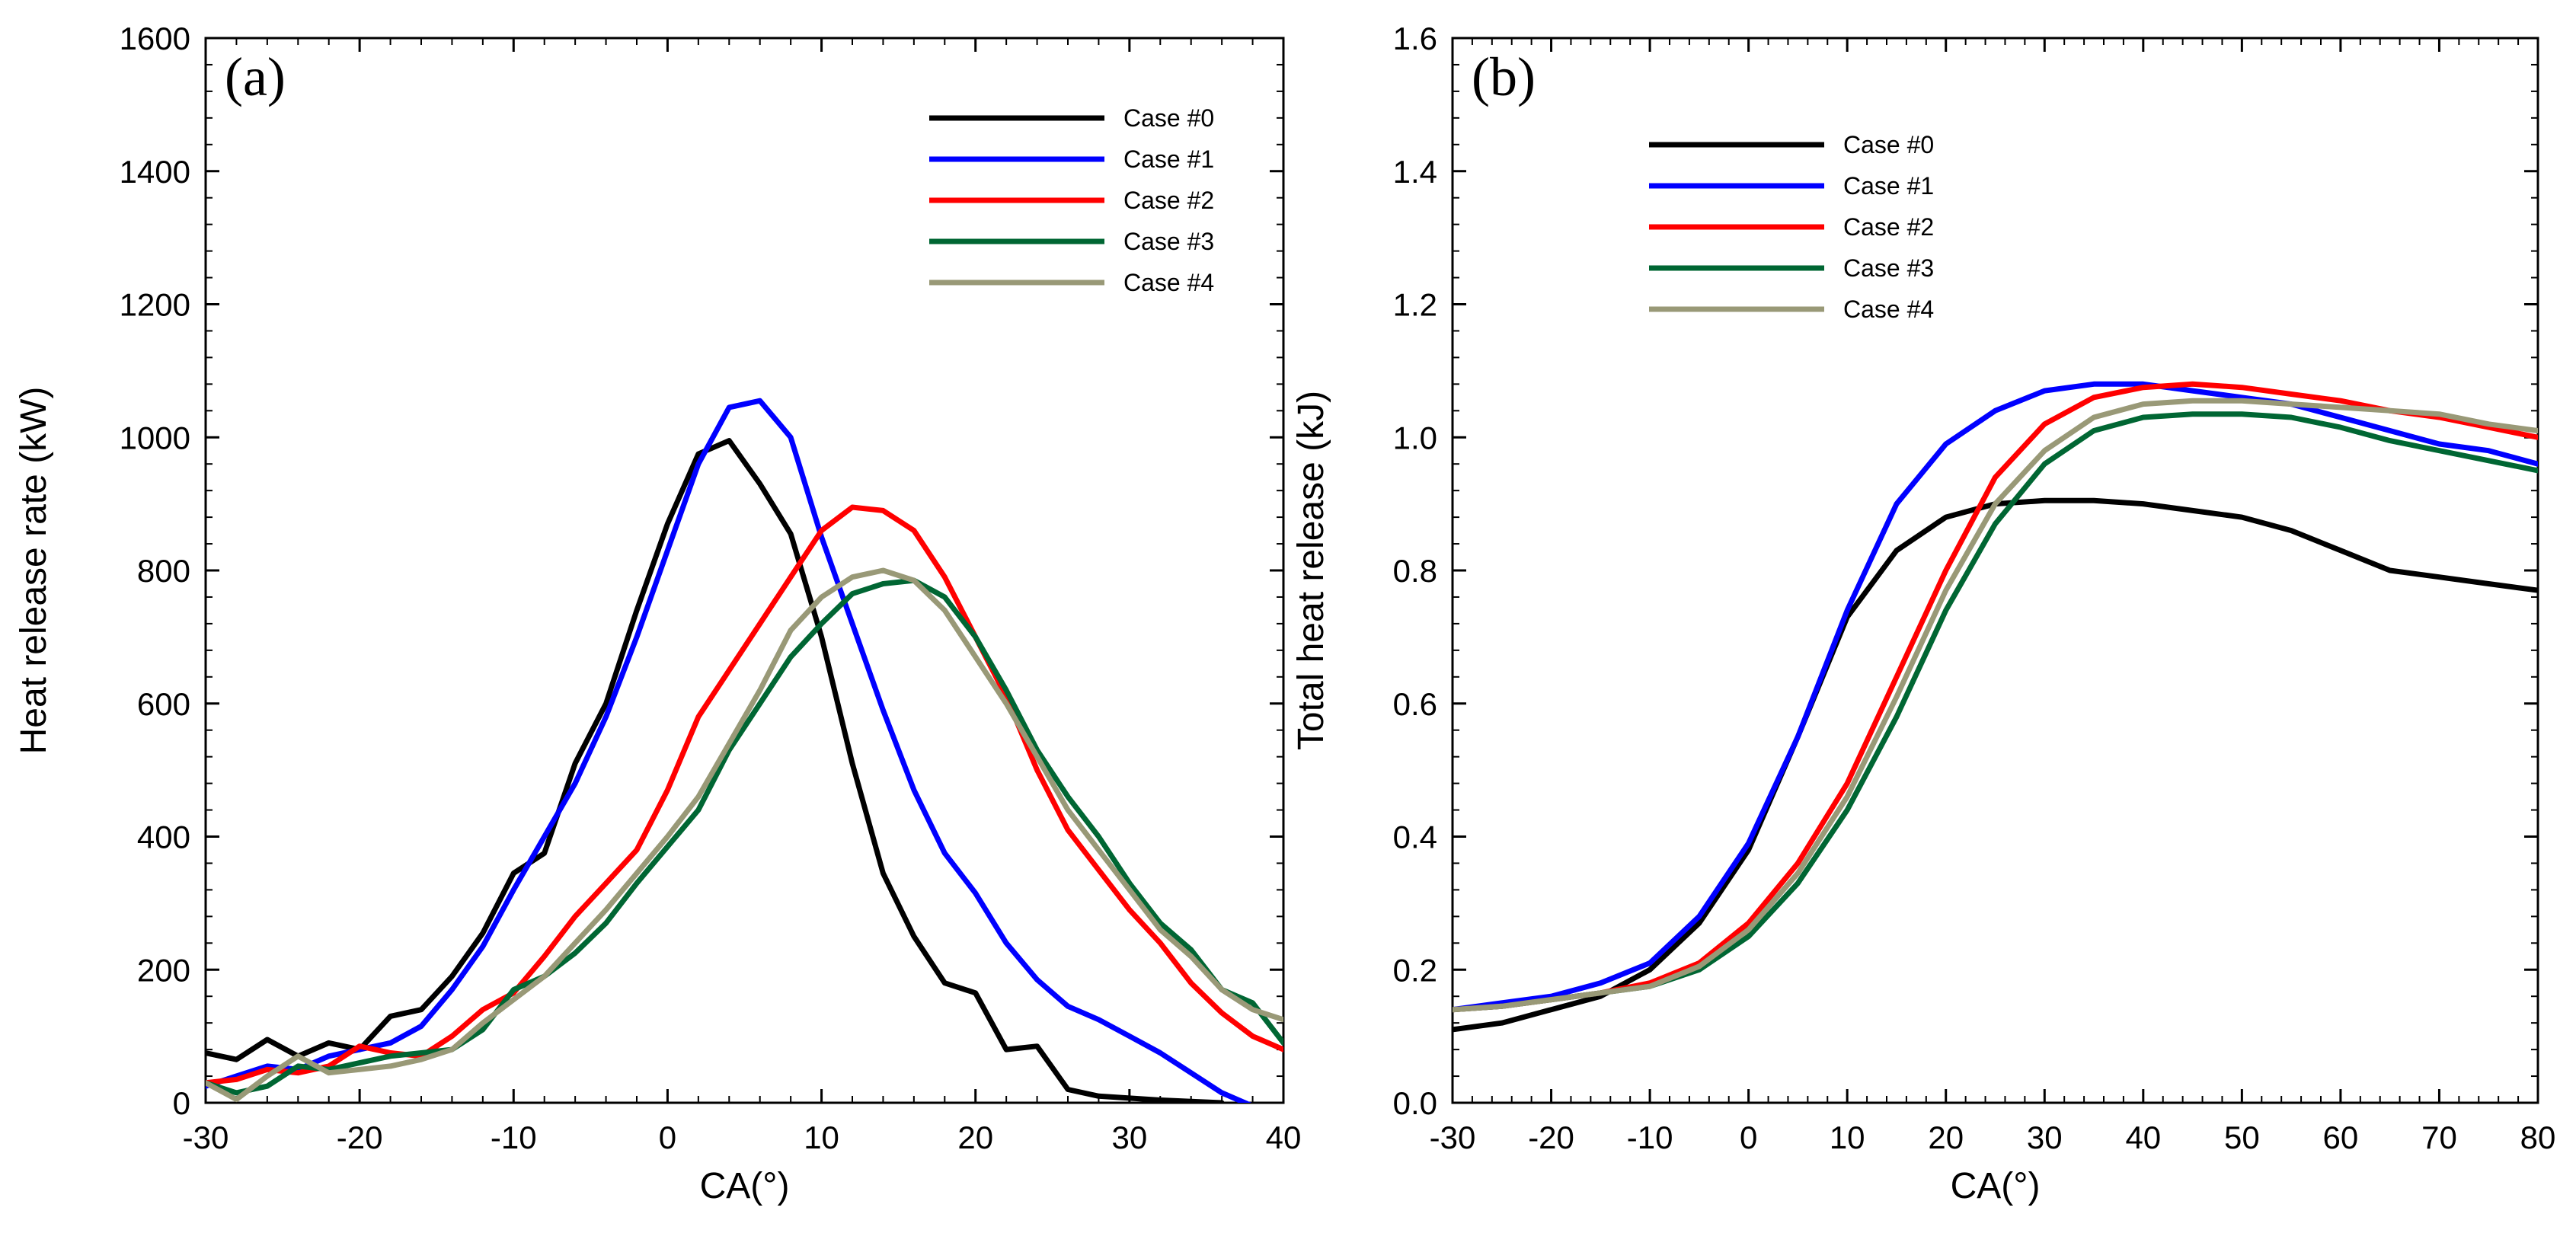 The width and height of the screenshot is (2576, 1249). Describe the element at coordinates (155, 38) in the screenshot. I see `y-tick-label: 1600` at that location.